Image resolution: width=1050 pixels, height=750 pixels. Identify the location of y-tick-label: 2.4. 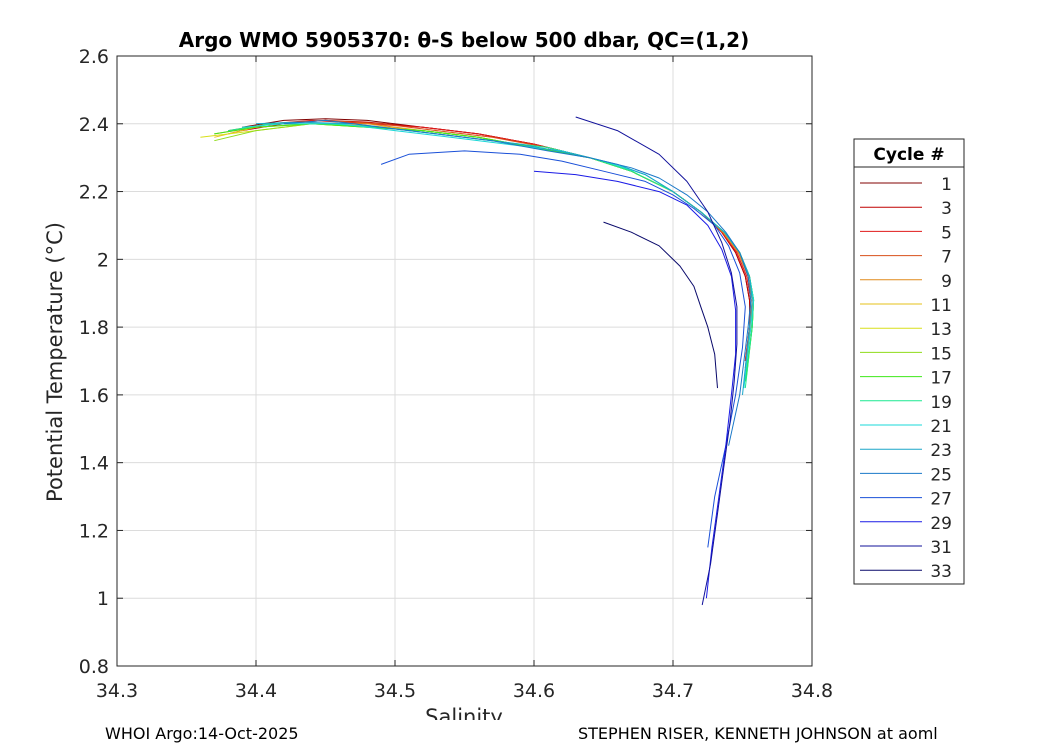
(94, 125).